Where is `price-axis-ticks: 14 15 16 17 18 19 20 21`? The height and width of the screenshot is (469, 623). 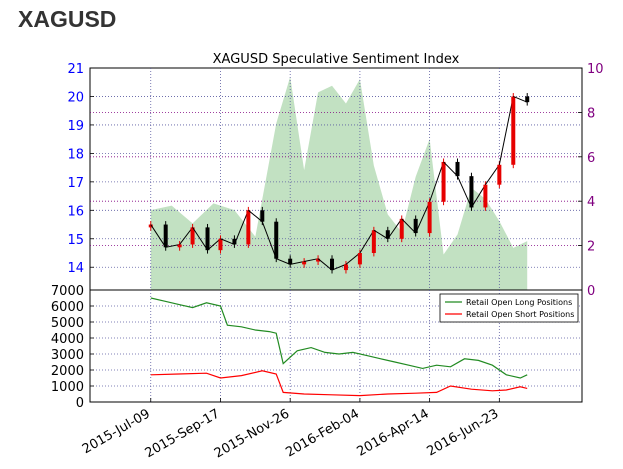 price-axis-ticks: 14 15 16 17 18 19 20 21 is located at coordinates (80, 169).